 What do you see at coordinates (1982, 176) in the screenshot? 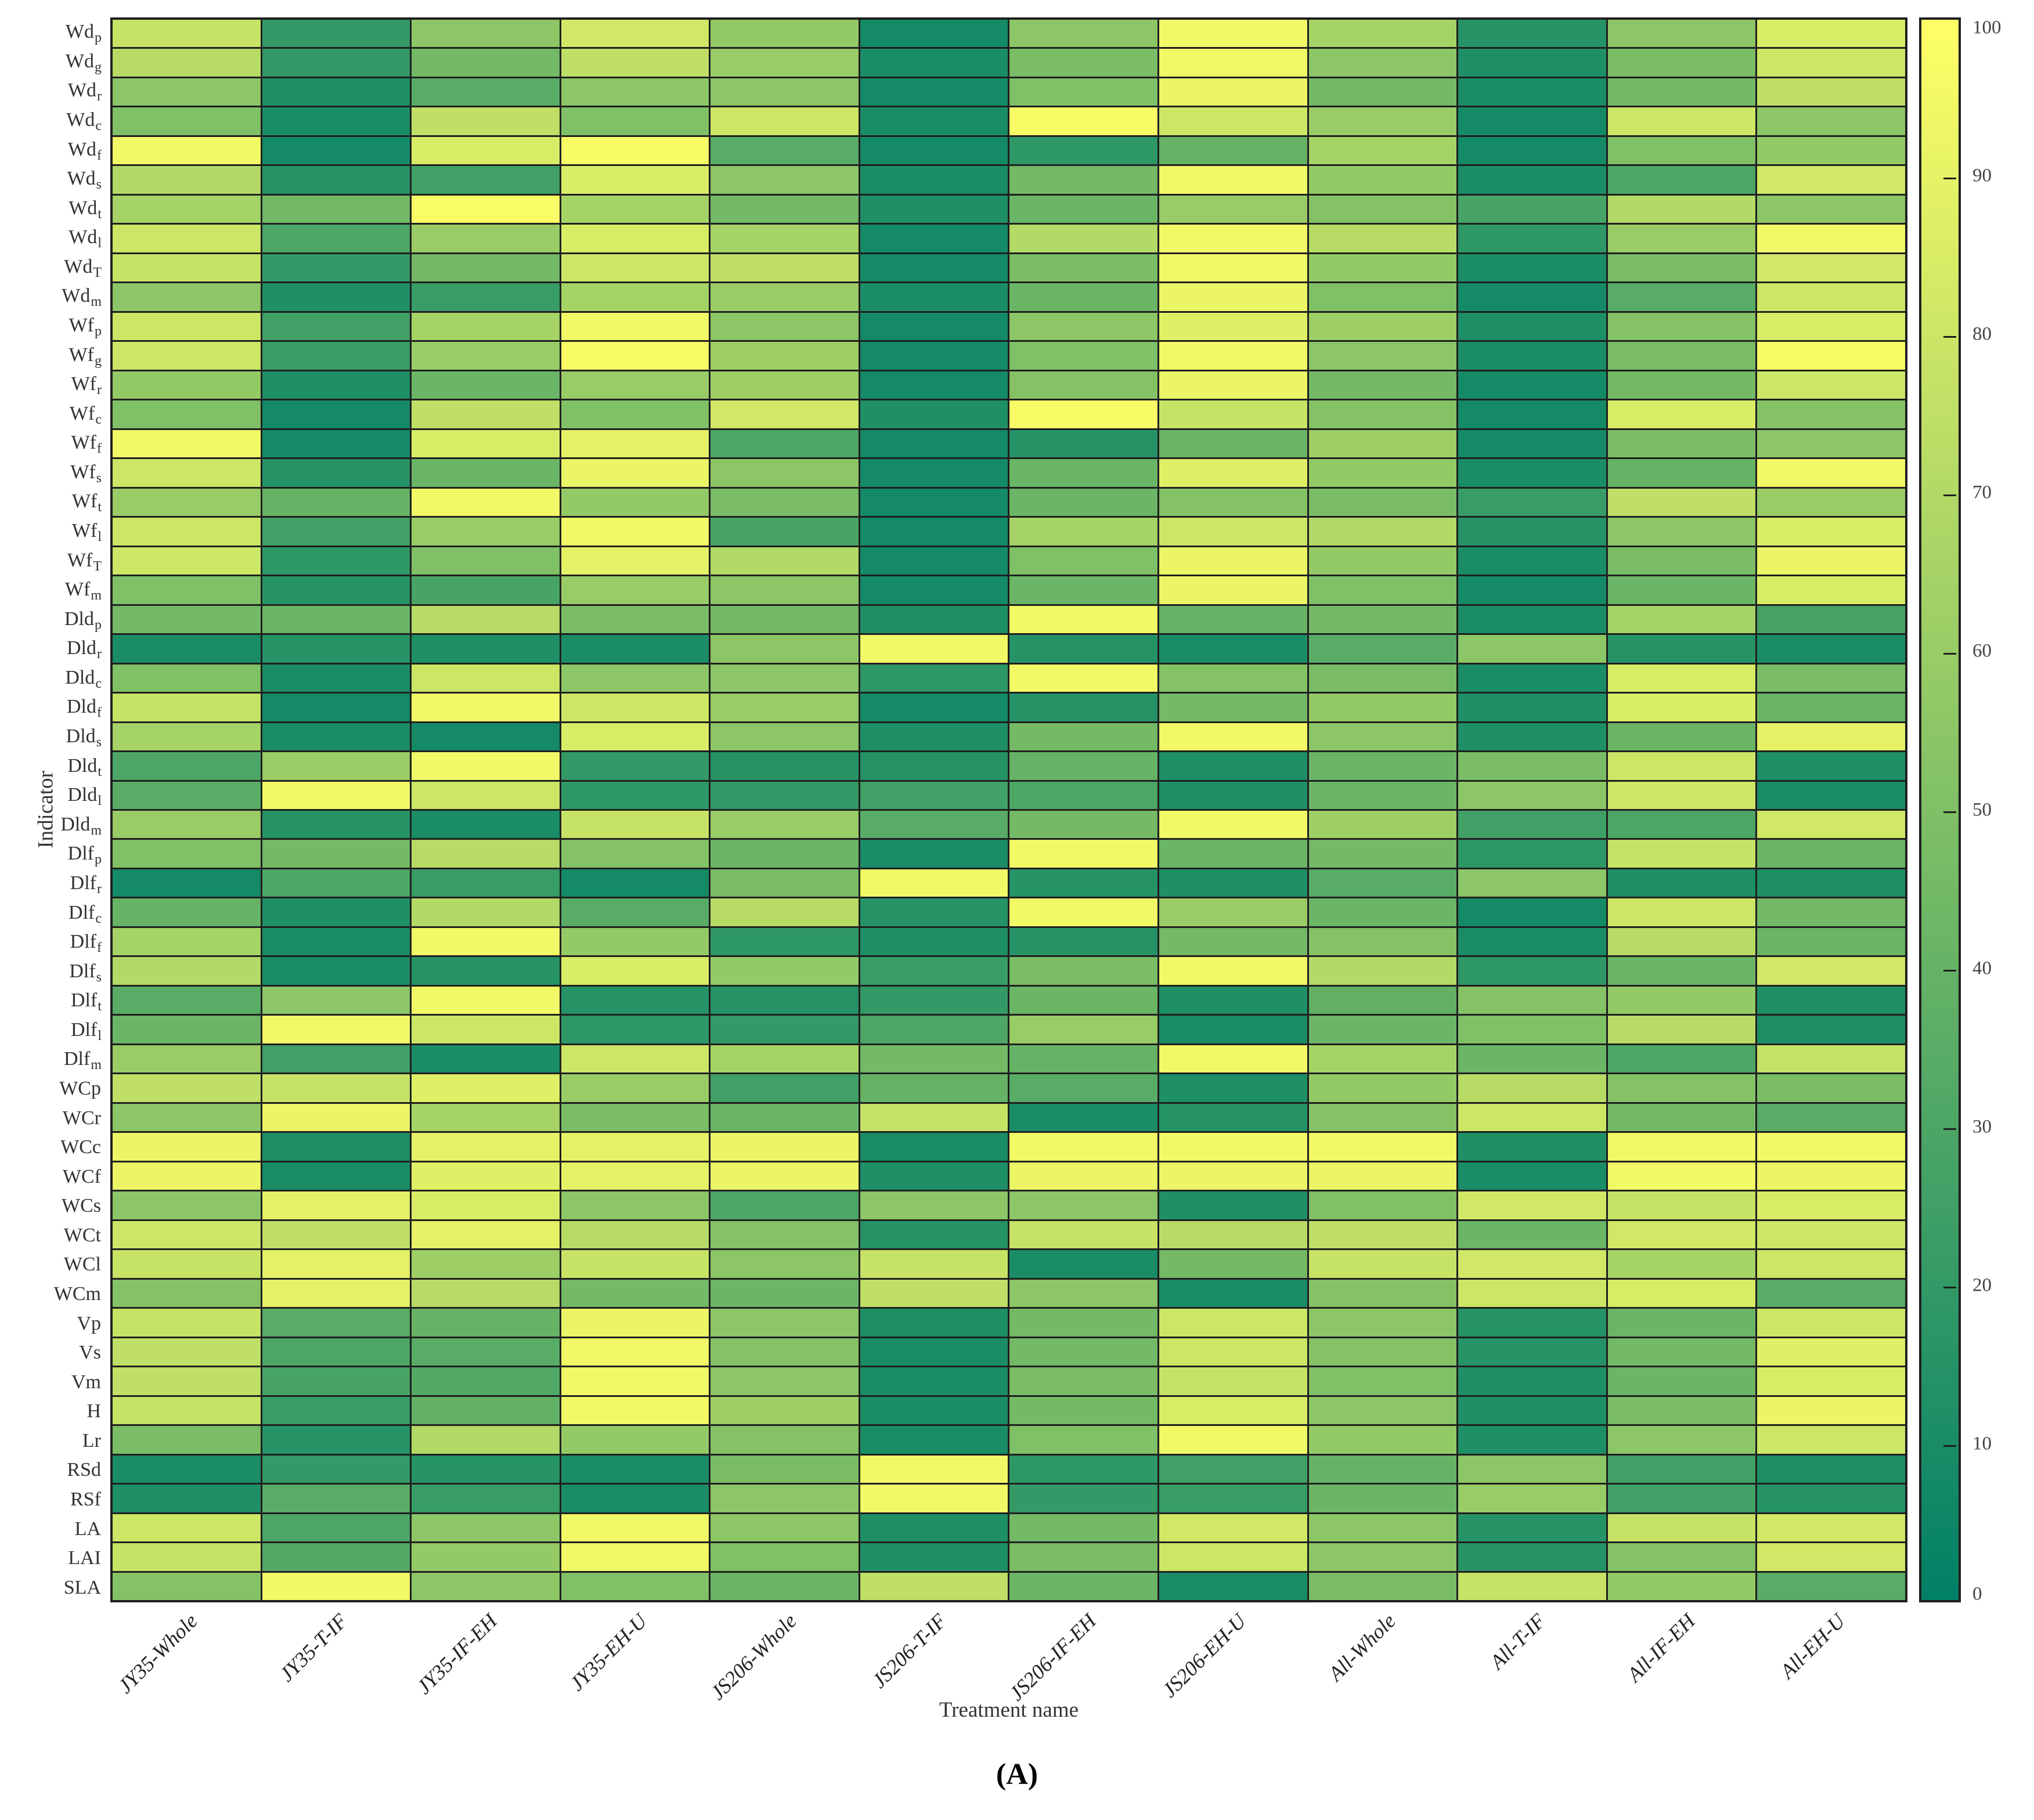
I see `colorbar-tick-label: 90` at bounding box center [1982, 176].